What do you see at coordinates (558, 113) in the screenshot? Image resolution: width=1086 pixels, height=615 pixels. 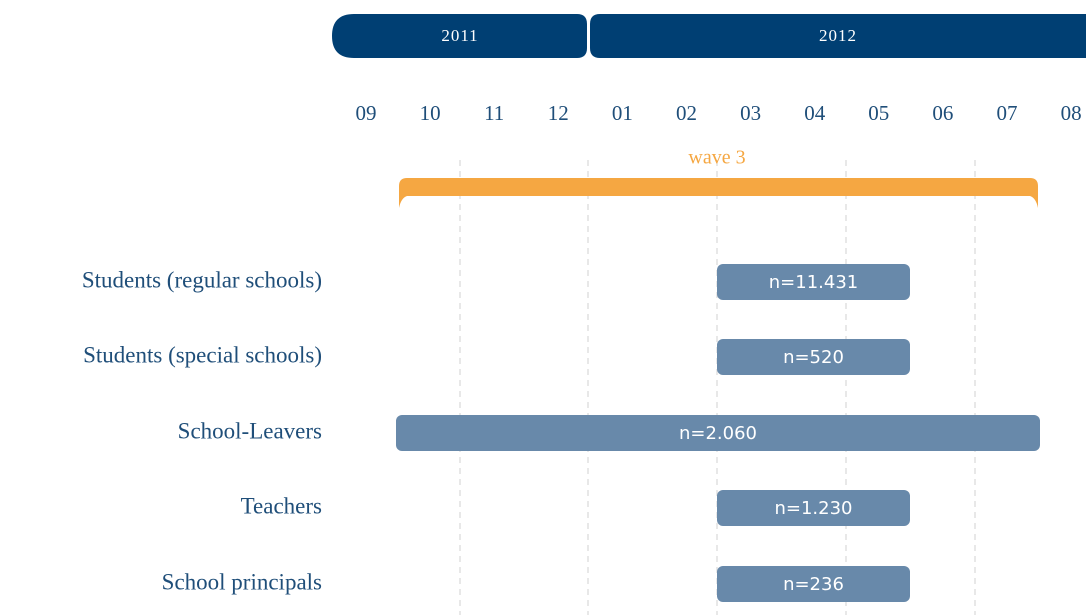 I see `month-label: 12` at bounding box center [558, 113].